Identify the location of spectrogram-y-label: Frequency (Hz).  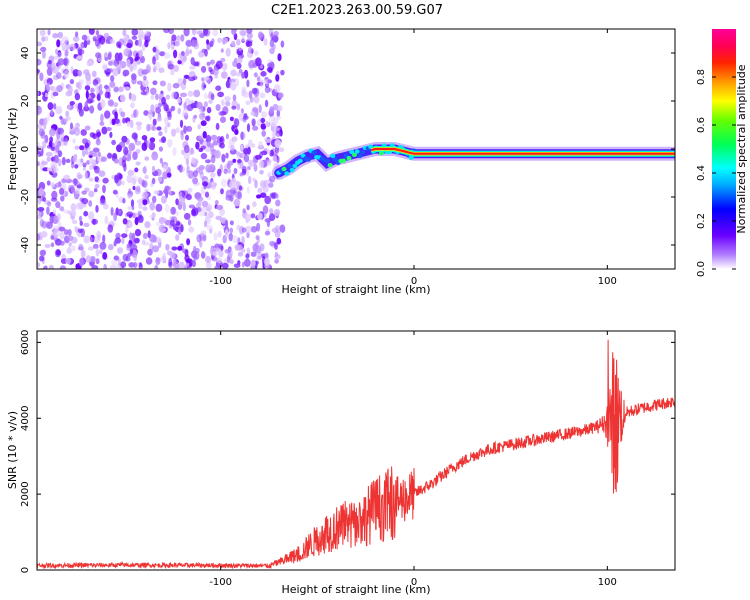
(12, 149).